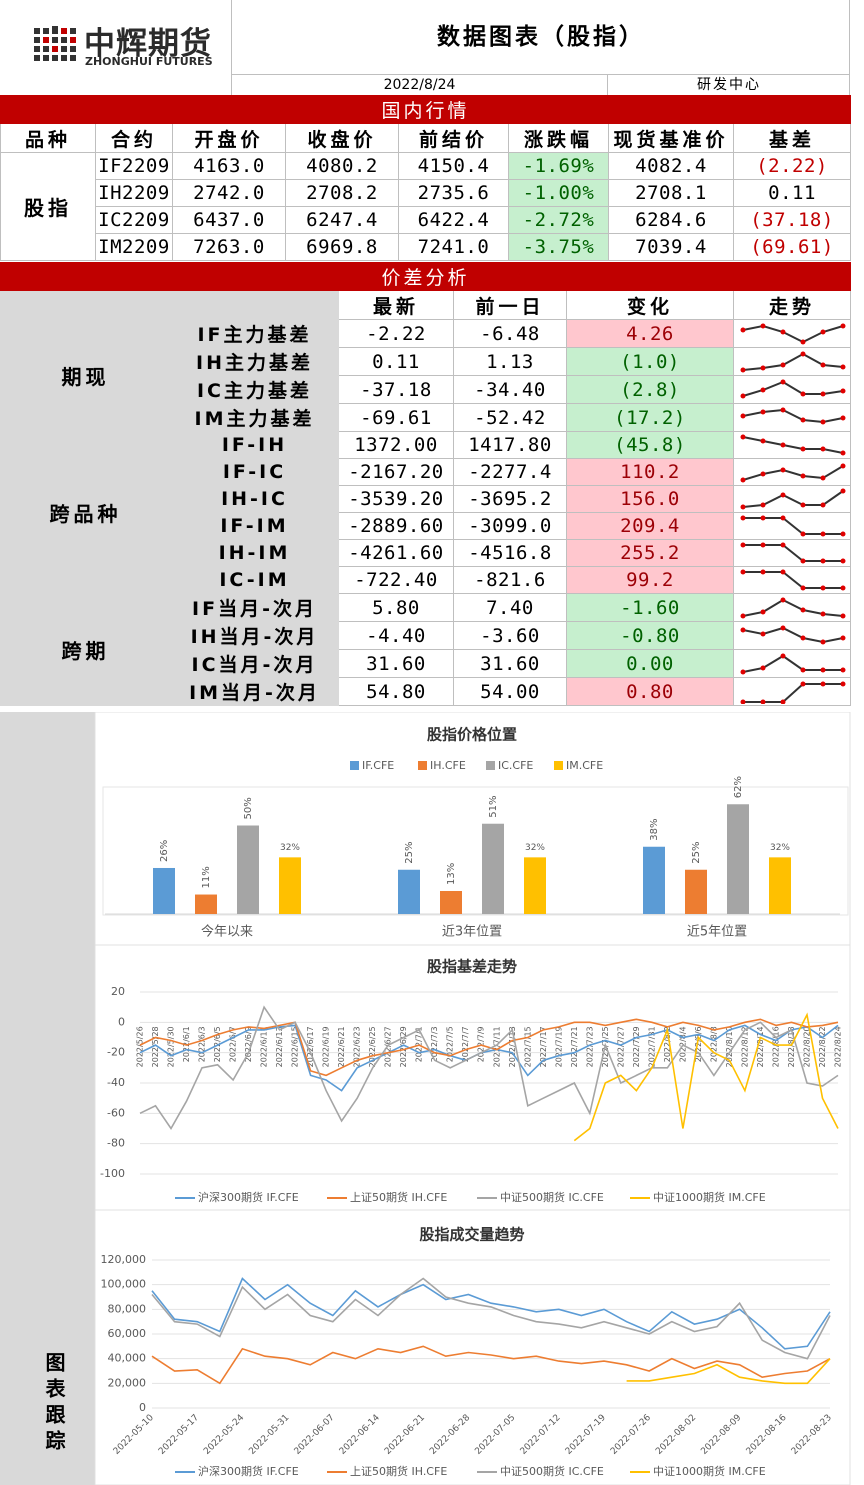 This screenshot has height=1485, width=864. Describe the element at coordinates (471, 1235) in the screenshot. I see `chart-title: 股指成交量趋势` at that location.